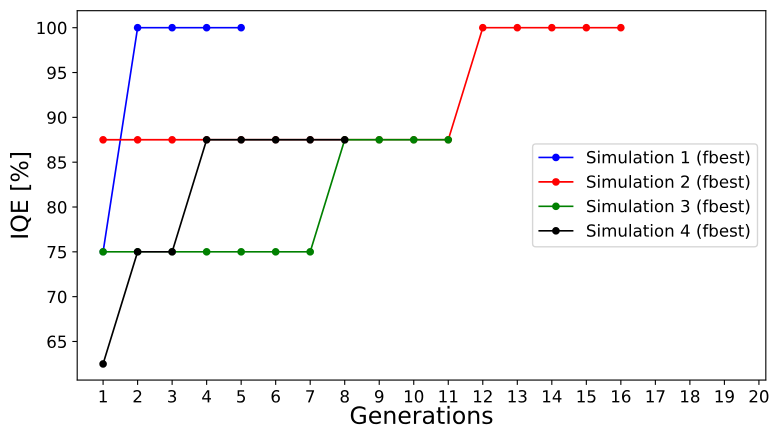  What do you see at coordinates (56, 162) in the screenshot?
I see `y-tick-label: 85` at bounding box center [56, 162].